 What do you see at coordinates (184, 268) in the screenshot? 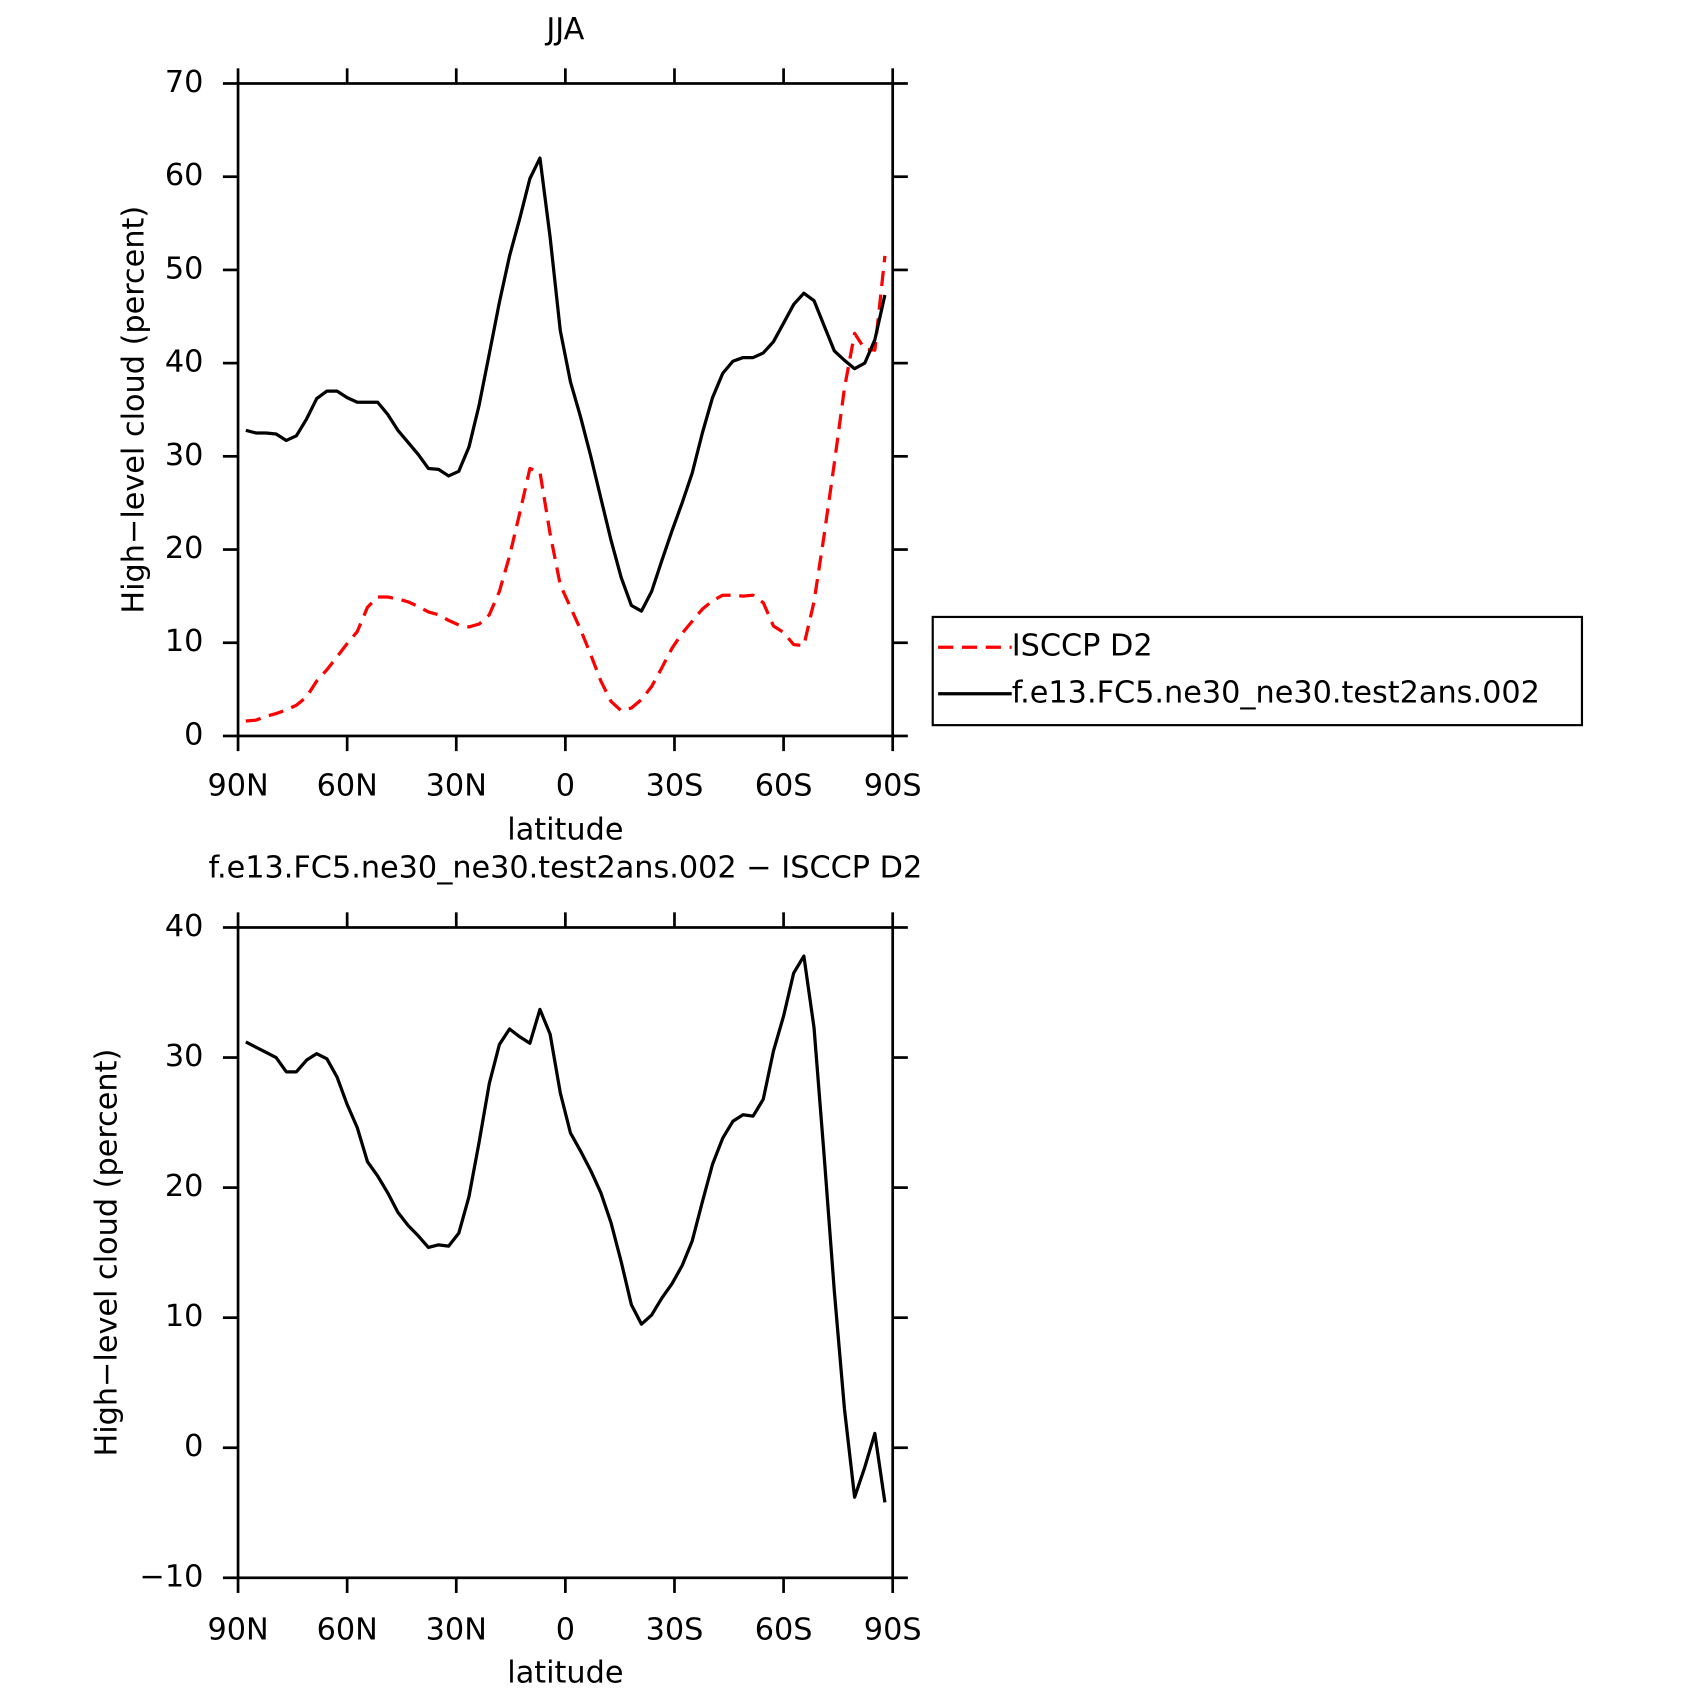
I see `y-tick-label: 50` at bounding box center [184, 268].